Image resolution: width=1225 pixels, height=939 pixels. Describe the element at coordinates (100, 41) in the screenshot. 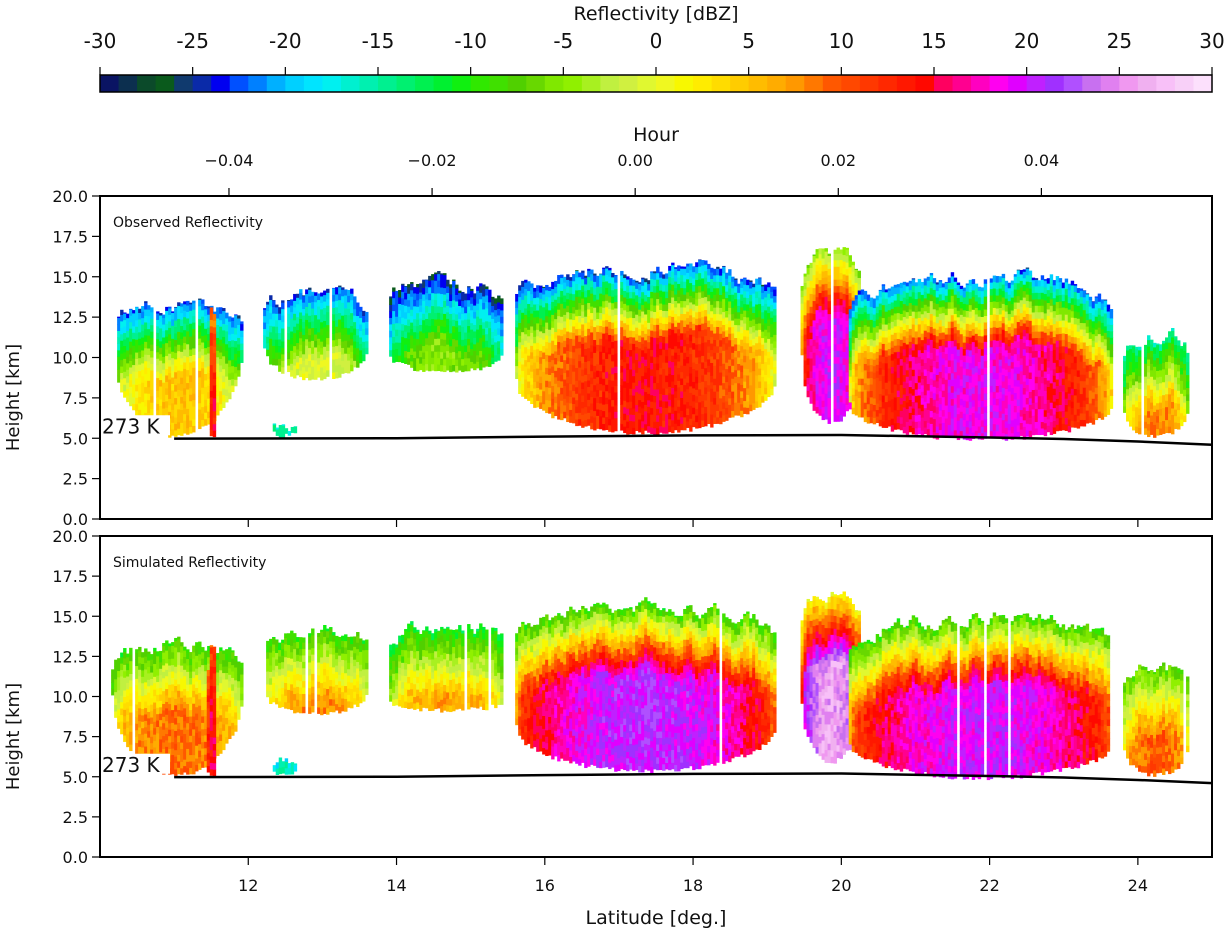

I see `colorbar-tick-label: -30` at that location.